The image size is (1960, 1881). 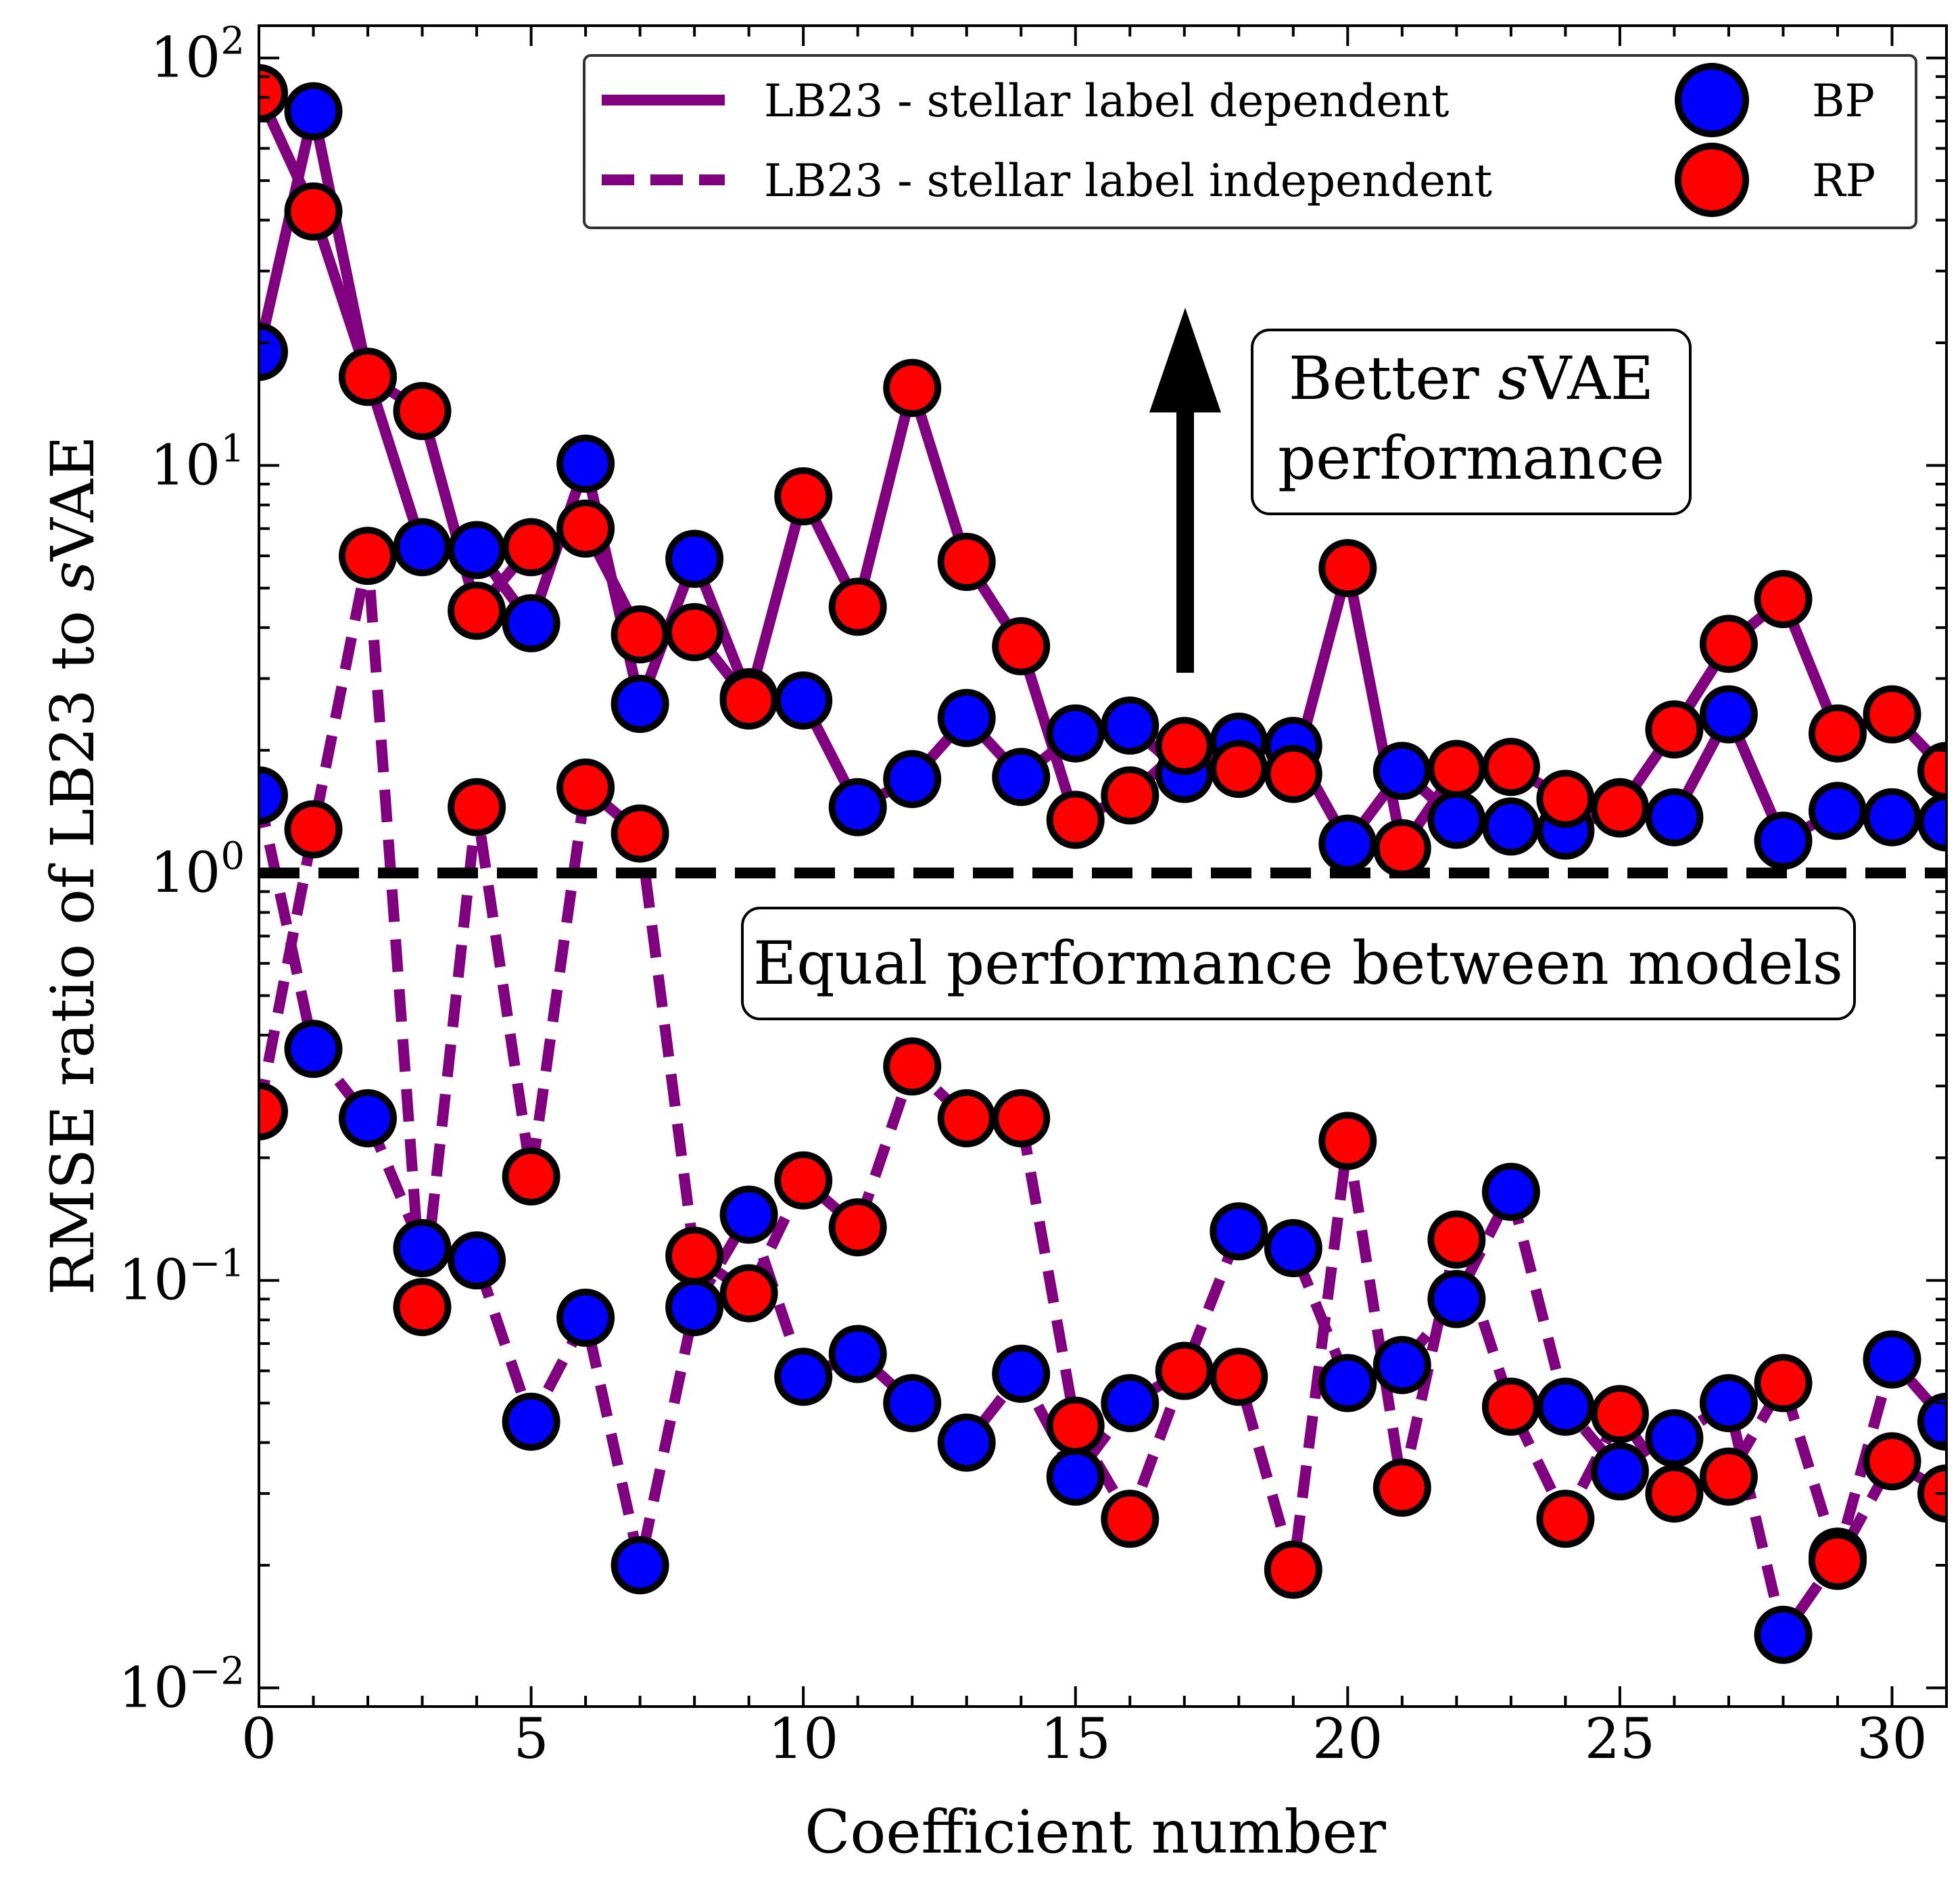 What do you see at coordinates (530, 1739) in the screenshot?
I see `x-tick-label: 5` at bounding box center [530, 1739].